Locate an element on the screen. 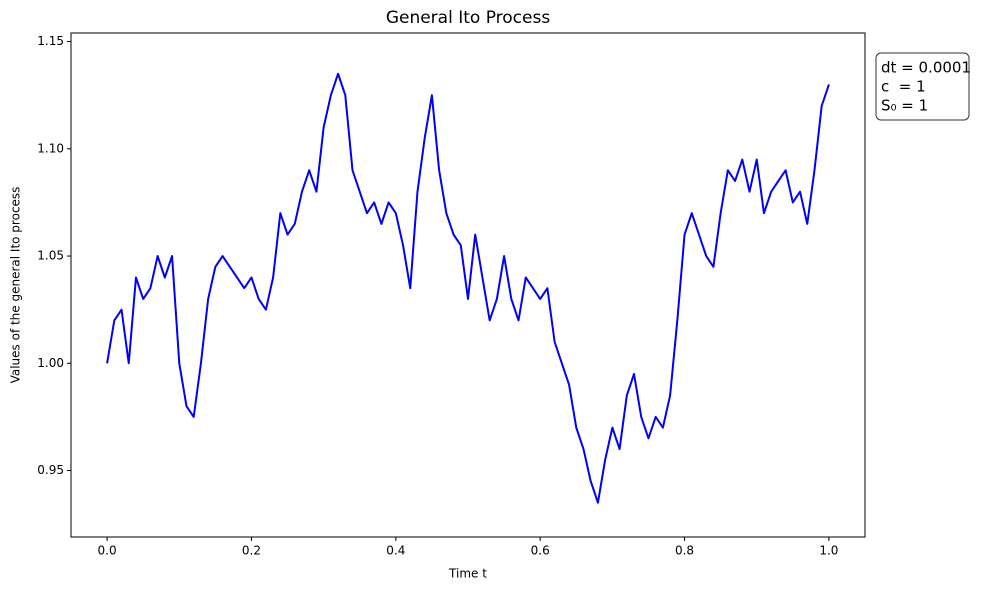  x-tick-label: 0.2 is located at coordinates (251, 551).